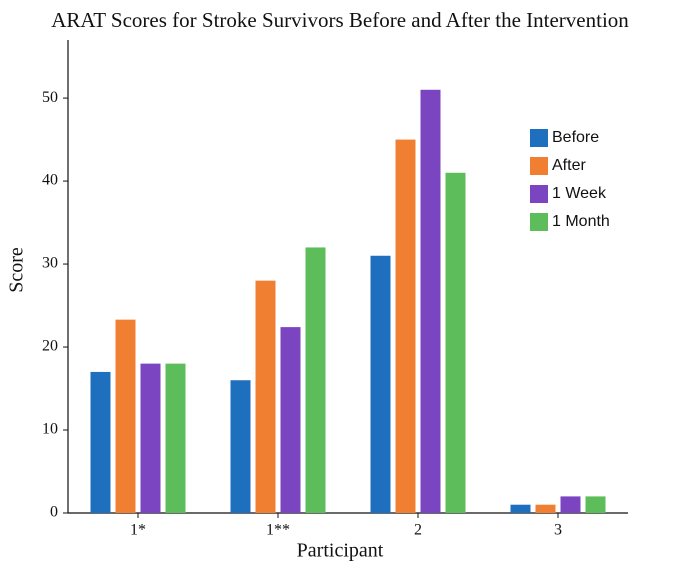 The height and width of the screenshot is (567, 673). What do you see at coordinates (50, 429) in the screenshot?
I see `y-tick-label: 10` at bounding box center [50, 429].